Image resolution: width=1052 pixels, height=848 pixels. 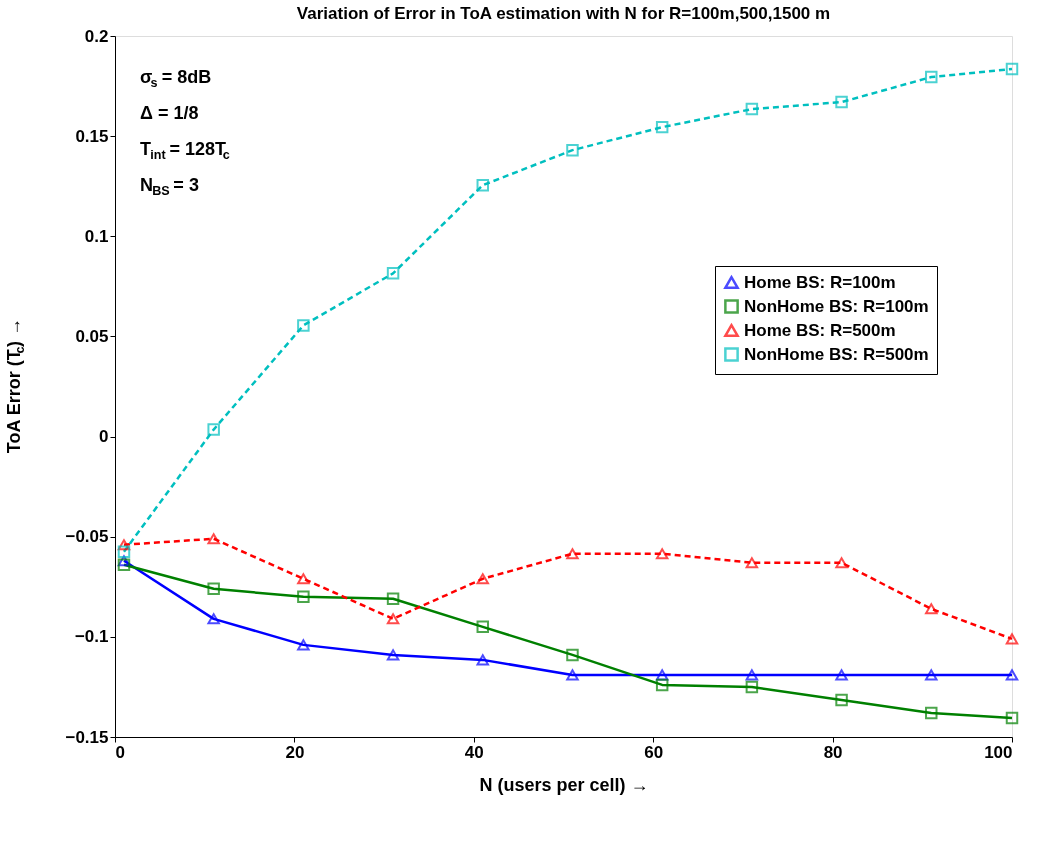 What do you see at coordinates (820, 282) in the screenshot?
I see `legend-label: Home BS: R=100m` at bounding box center [820, 282].